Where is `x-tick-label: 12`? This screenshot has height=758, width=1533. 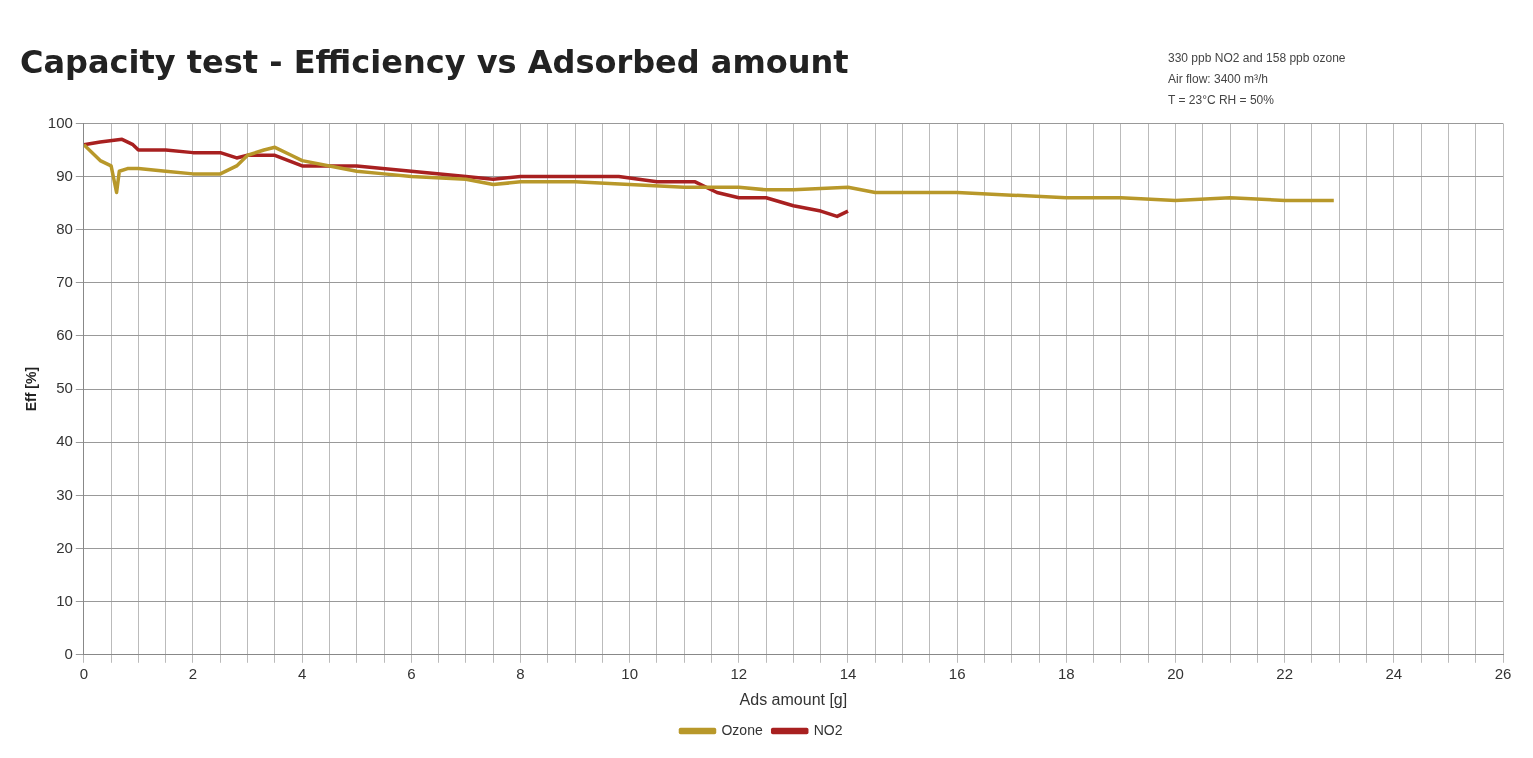 x-tick-label: 12 is located at coordinates (739, 673).